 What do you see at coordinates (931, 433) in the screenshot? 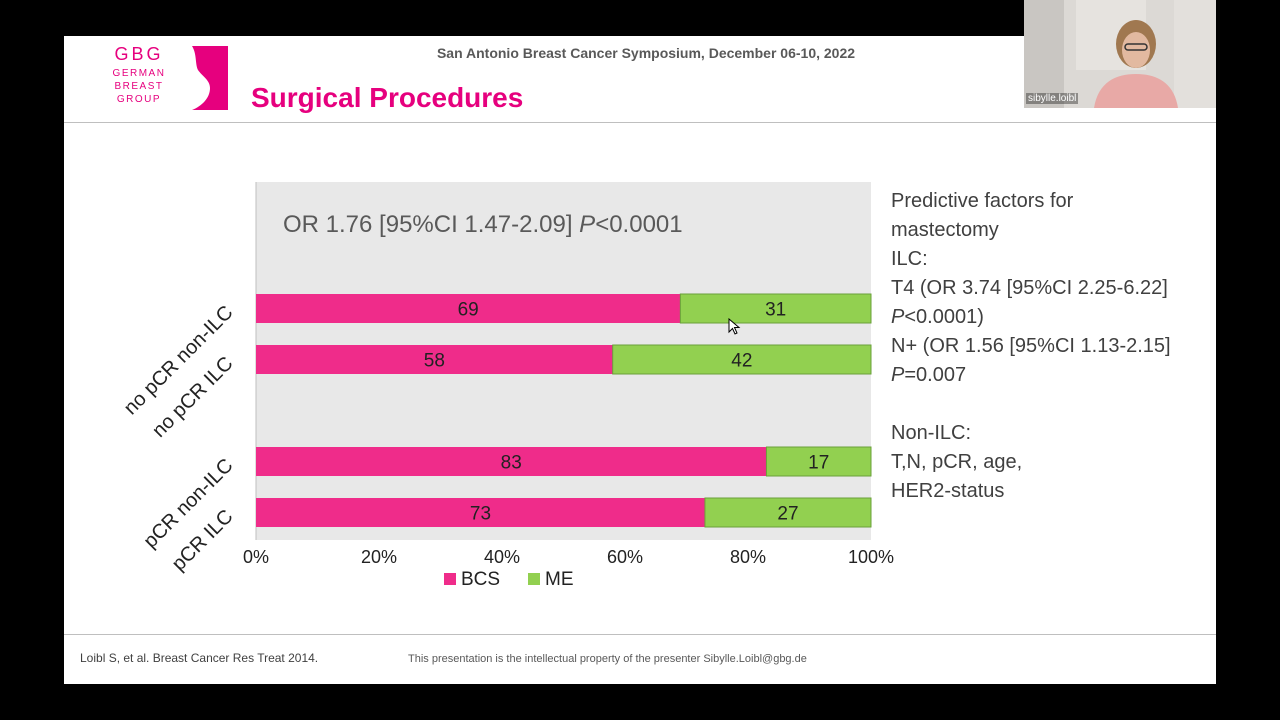
I see `side-line: Non-ILC:` at bounding box center [931, 433].